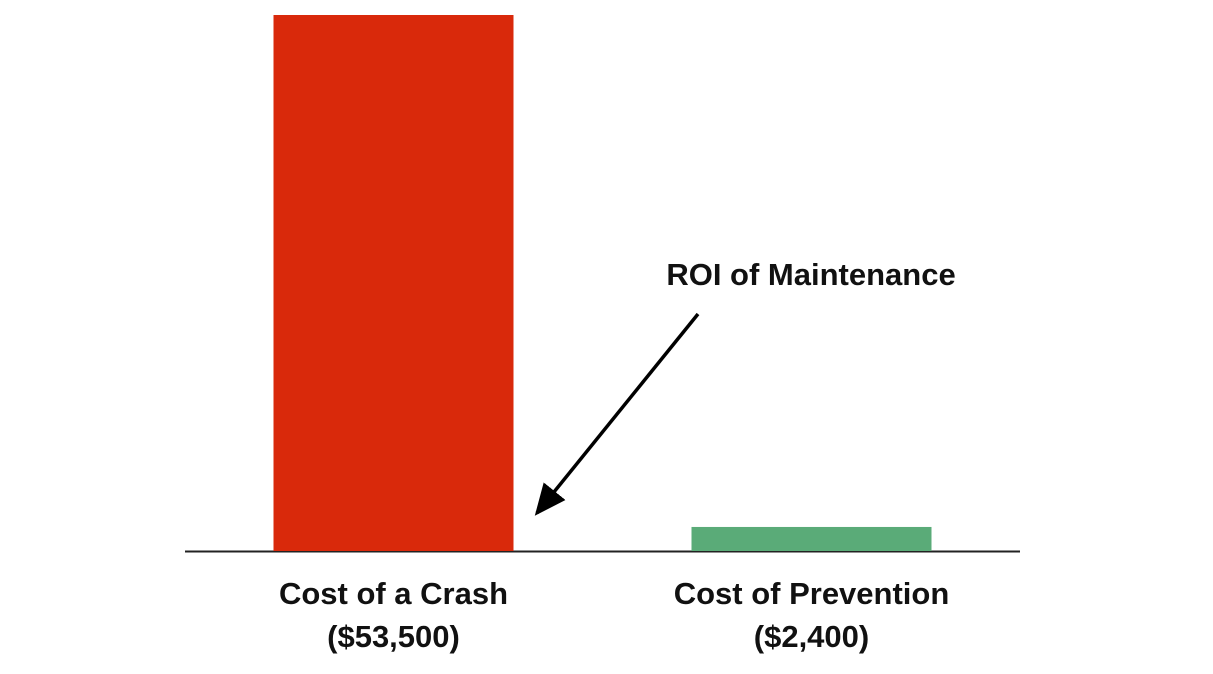  I want to click on bar, so click(811, 538).